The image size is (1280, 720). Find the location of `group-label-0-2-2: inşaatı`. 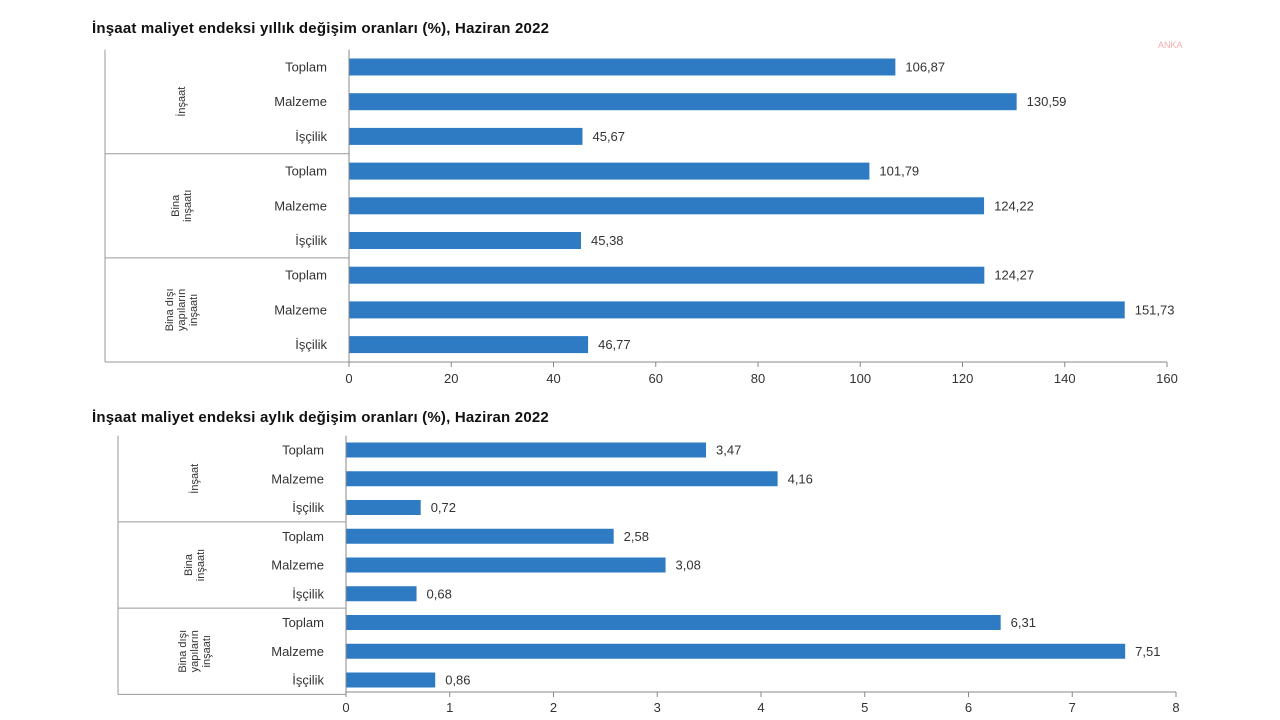

group-label-0-2-2: inşaatı is located at coordinates (194, 310).